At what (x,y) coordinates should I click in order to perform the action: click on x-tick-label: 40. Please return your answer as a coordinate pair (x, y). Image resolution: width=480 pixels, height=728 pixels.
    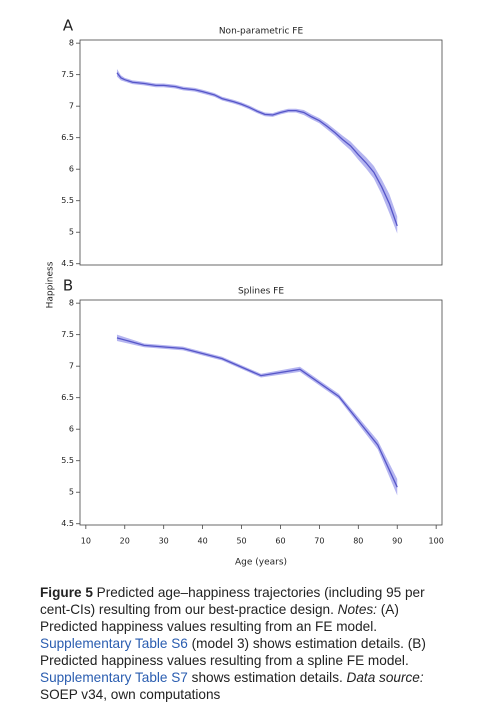
    Looking at the image, I should click on (203, 541).